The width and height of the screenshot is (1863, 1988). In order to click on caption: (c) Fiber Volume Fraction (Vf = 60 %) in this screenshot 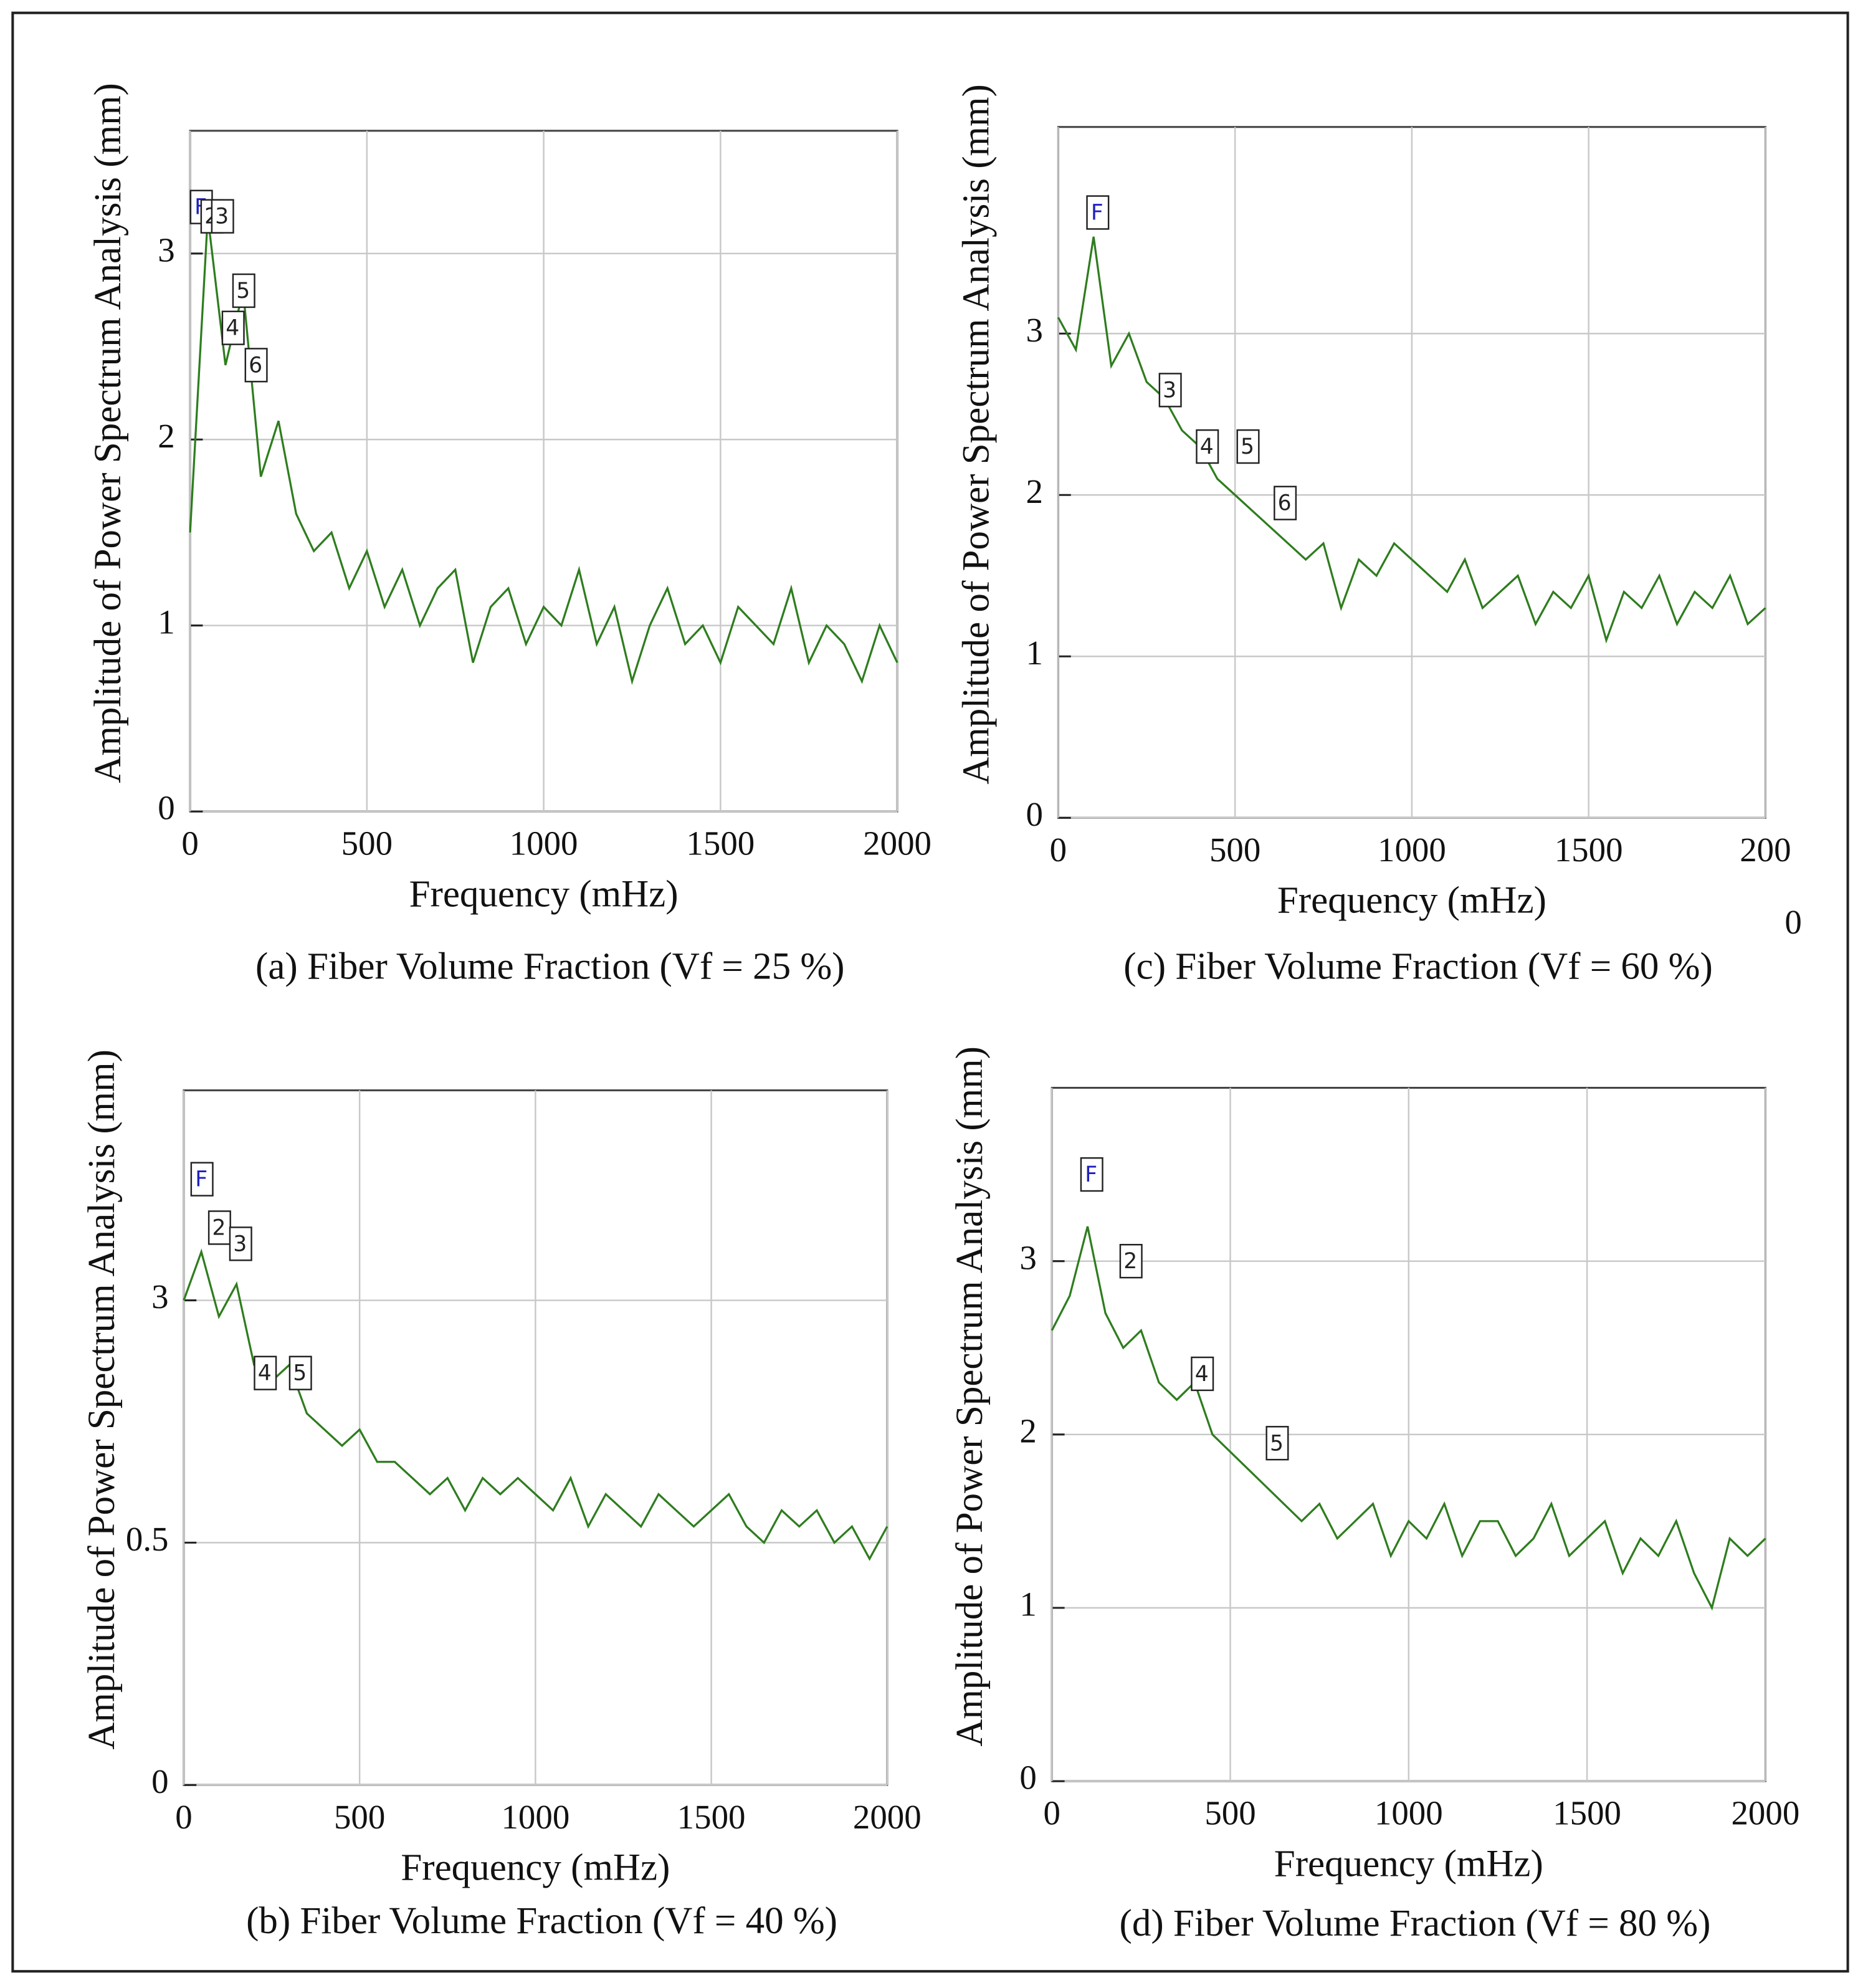, I will do `click(1418, 966)`.